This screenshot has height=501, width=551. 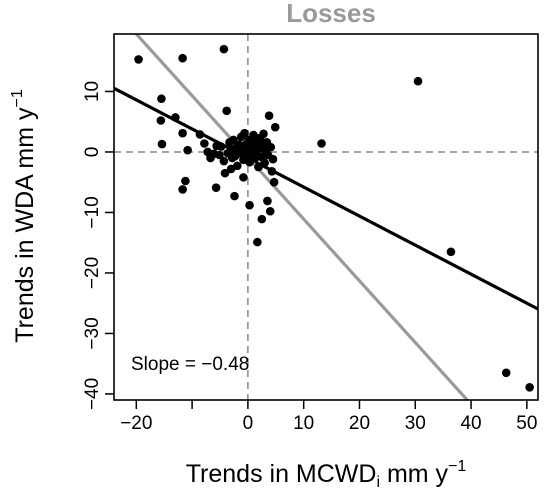 What do you see at coordinates (92, 152) in the screenshot?
I see `y-tick-label: 0` at bounding box center [92, 152].